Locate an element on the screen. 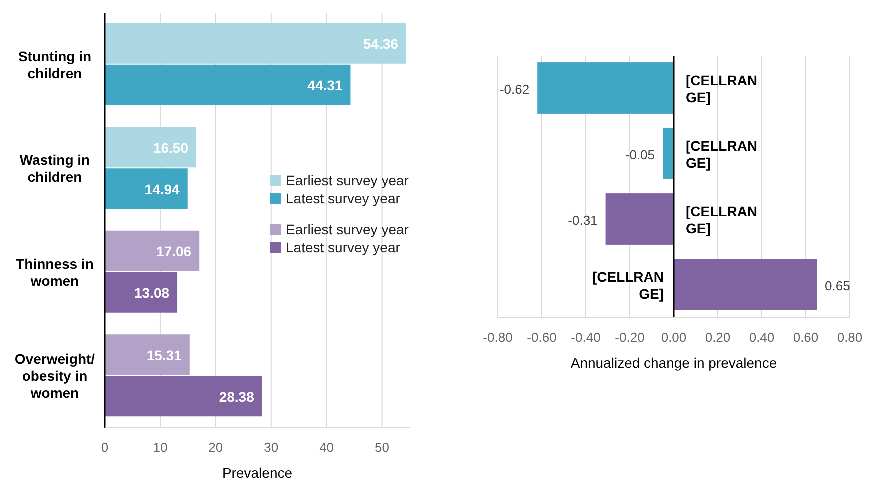 Image resolution: width=883 pixels, height=490 pixels. x-tick-label: 0.40 is located at coordinates (762, 337).